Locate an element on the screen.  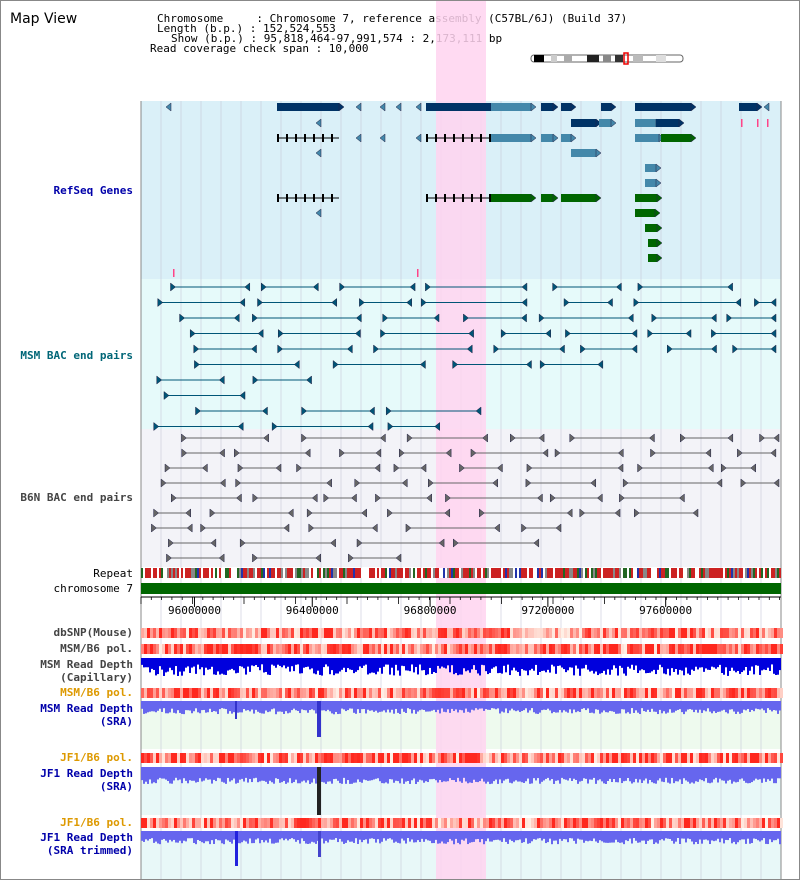
repeat-track is located at coordinates (461, 573).